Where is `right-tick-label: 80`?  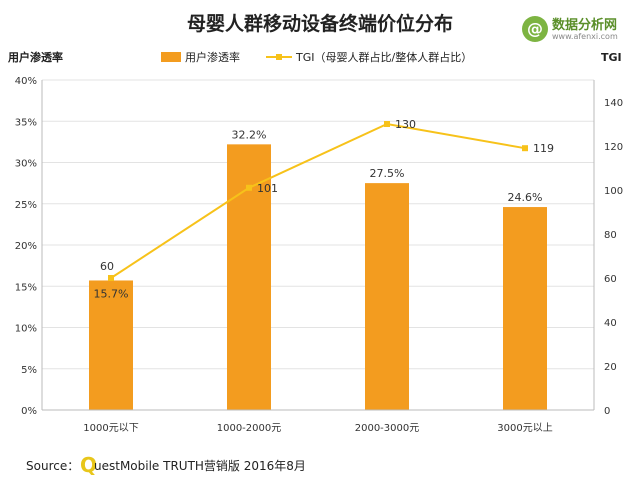 right-tick-label: 80 is located at coordinates (610, 235).